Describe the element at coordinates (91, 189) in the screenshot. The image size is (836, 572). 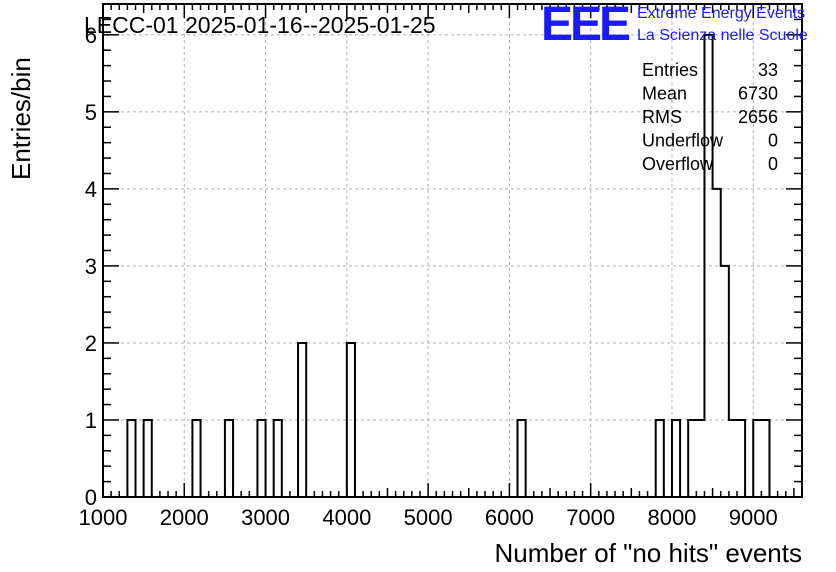
I see `y-tick-label: 4` at that location.